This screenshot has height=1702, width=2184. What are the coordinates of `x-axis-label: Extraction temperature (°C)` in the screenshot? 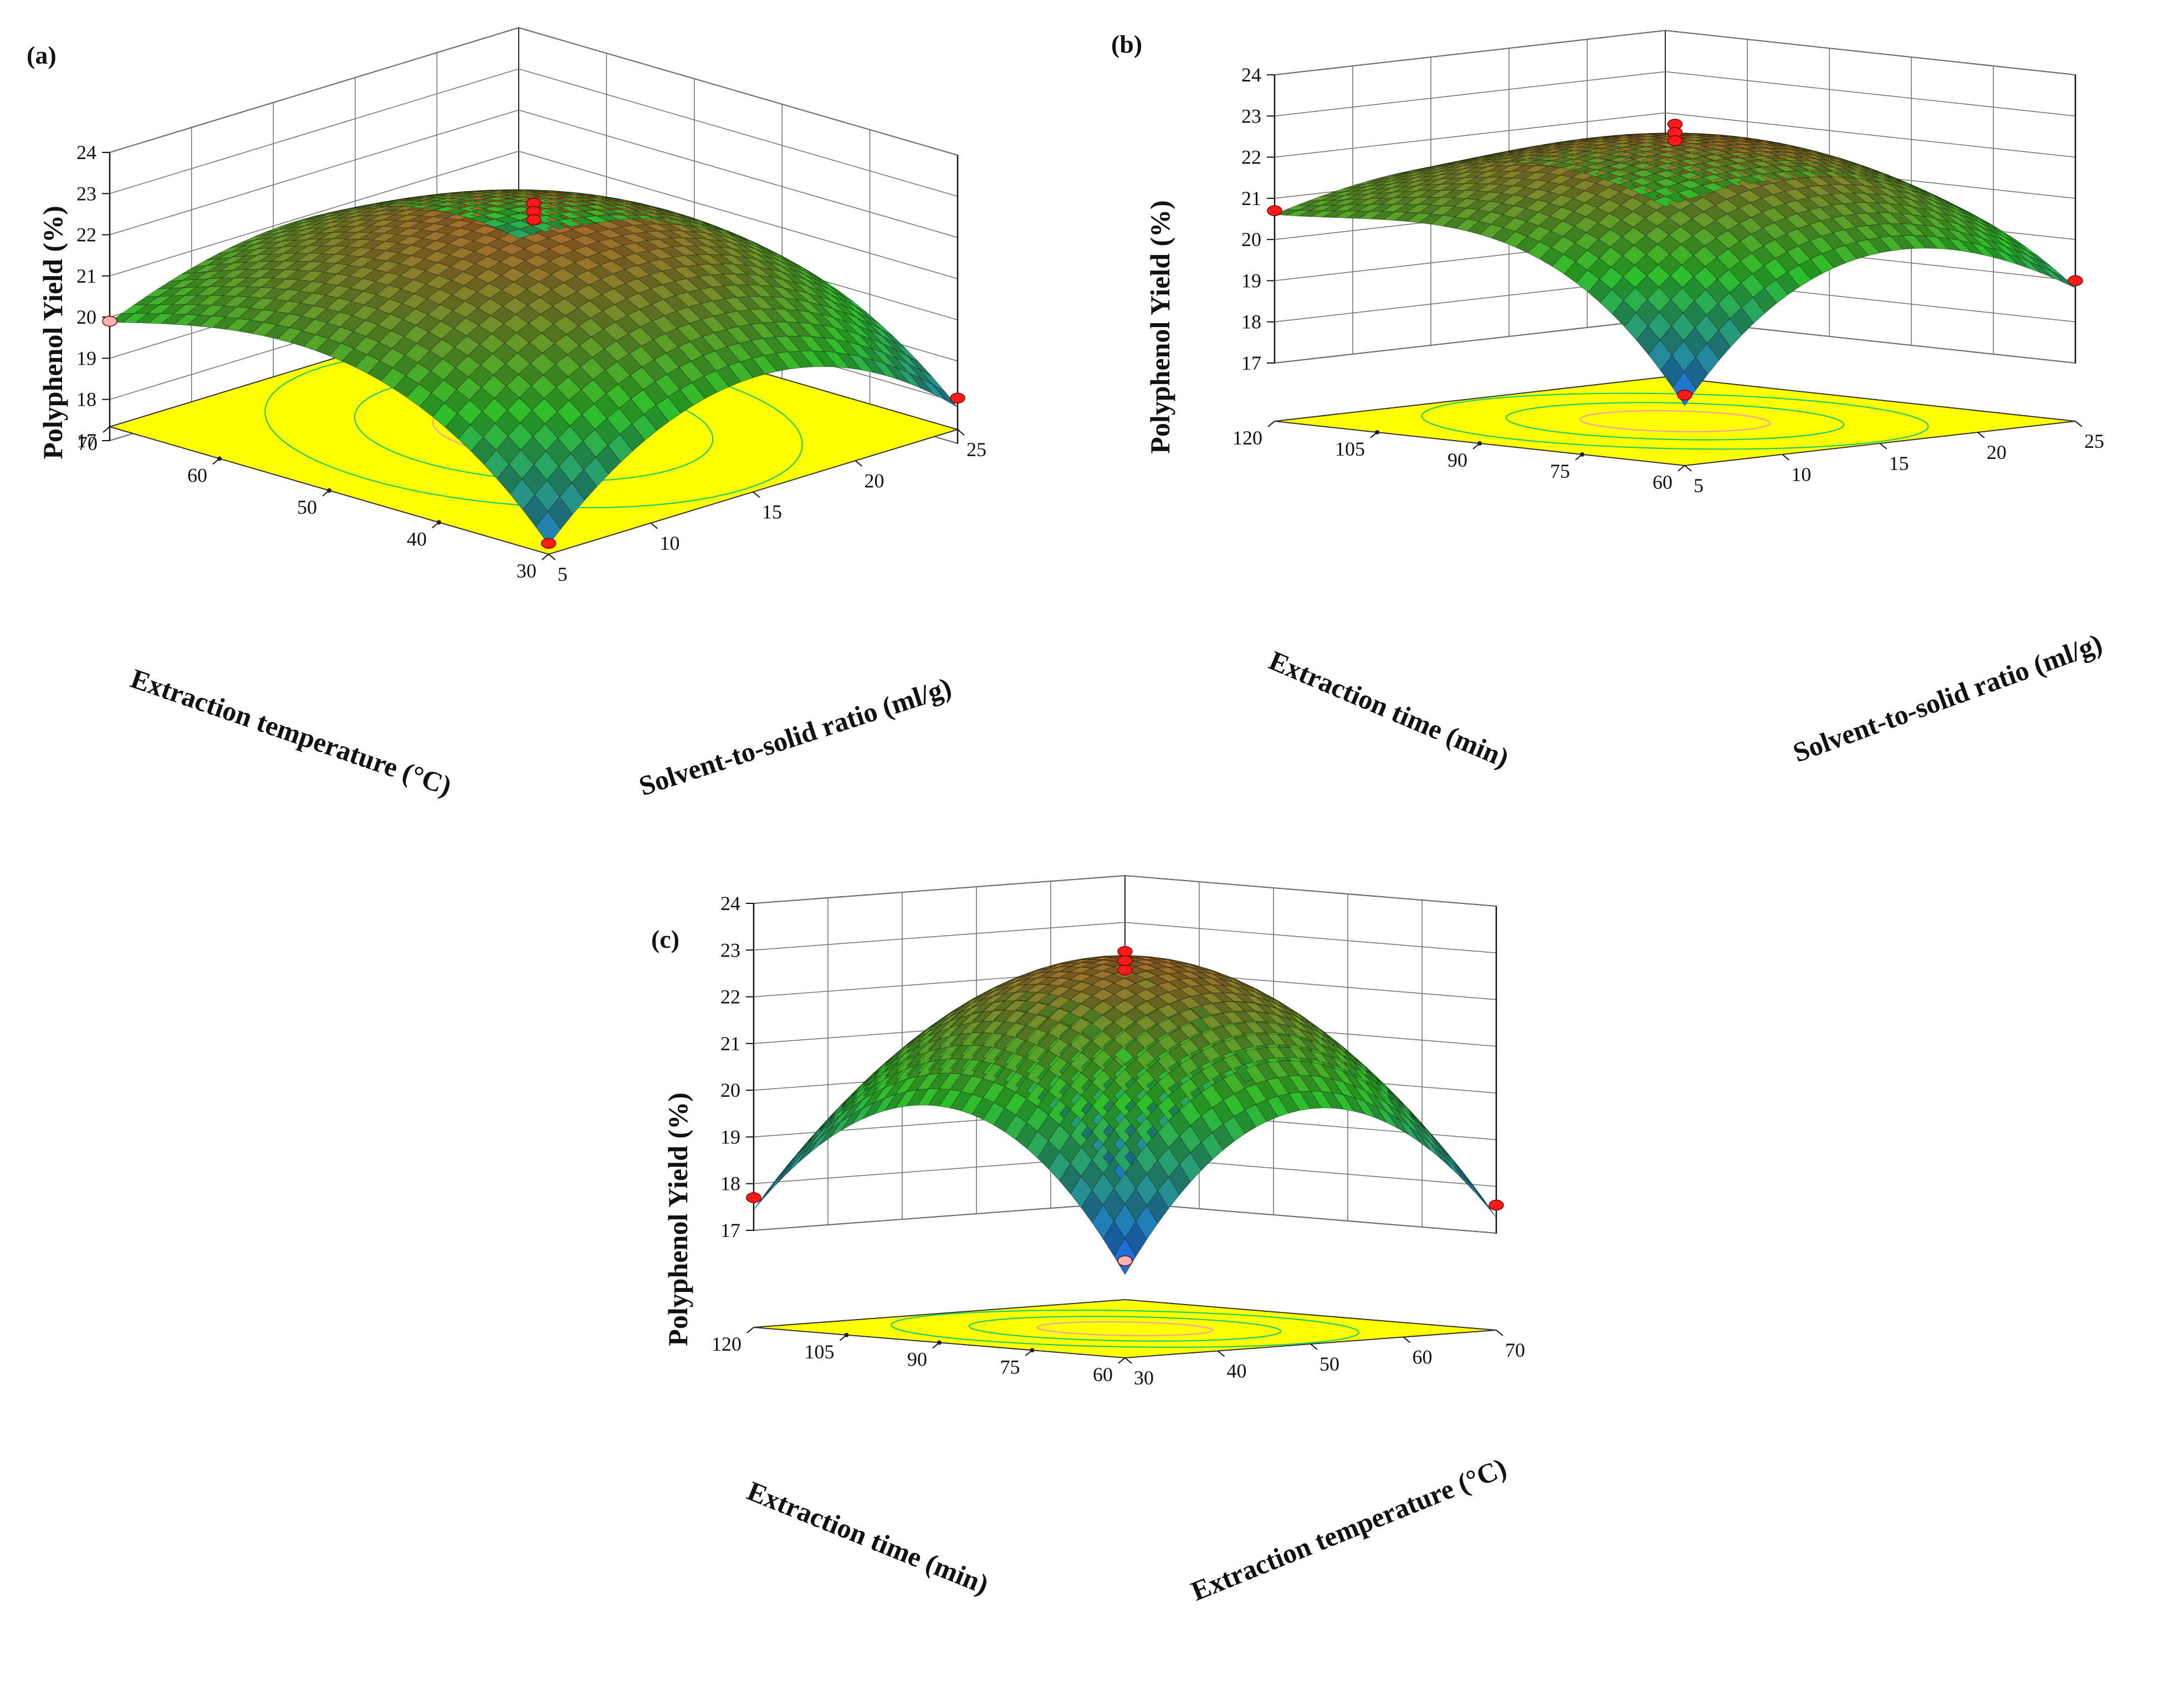 It's located at (291, 733).